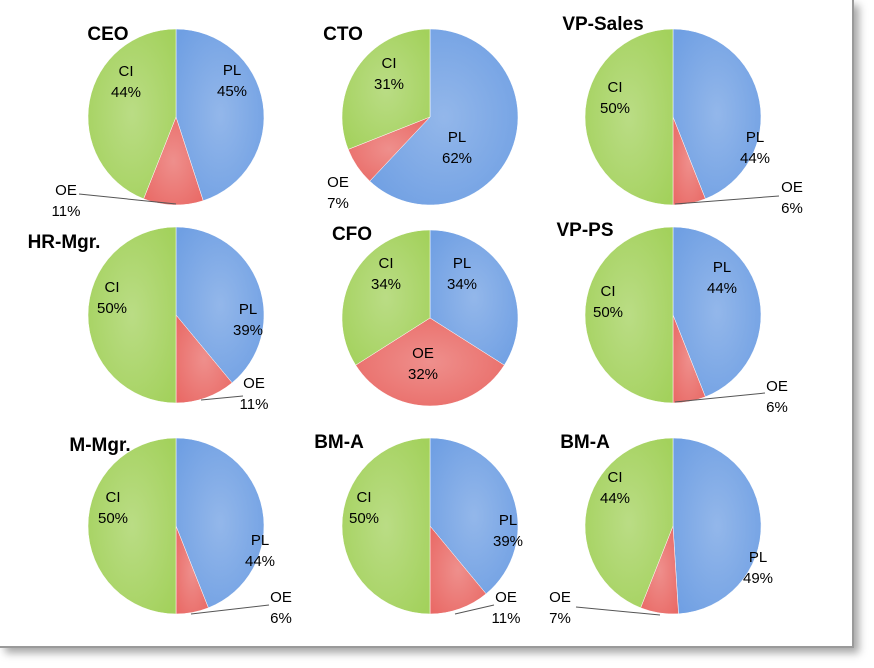 The image size is (874, 668). I want to click on pie-title: VP-Sales, so click(602, 24).